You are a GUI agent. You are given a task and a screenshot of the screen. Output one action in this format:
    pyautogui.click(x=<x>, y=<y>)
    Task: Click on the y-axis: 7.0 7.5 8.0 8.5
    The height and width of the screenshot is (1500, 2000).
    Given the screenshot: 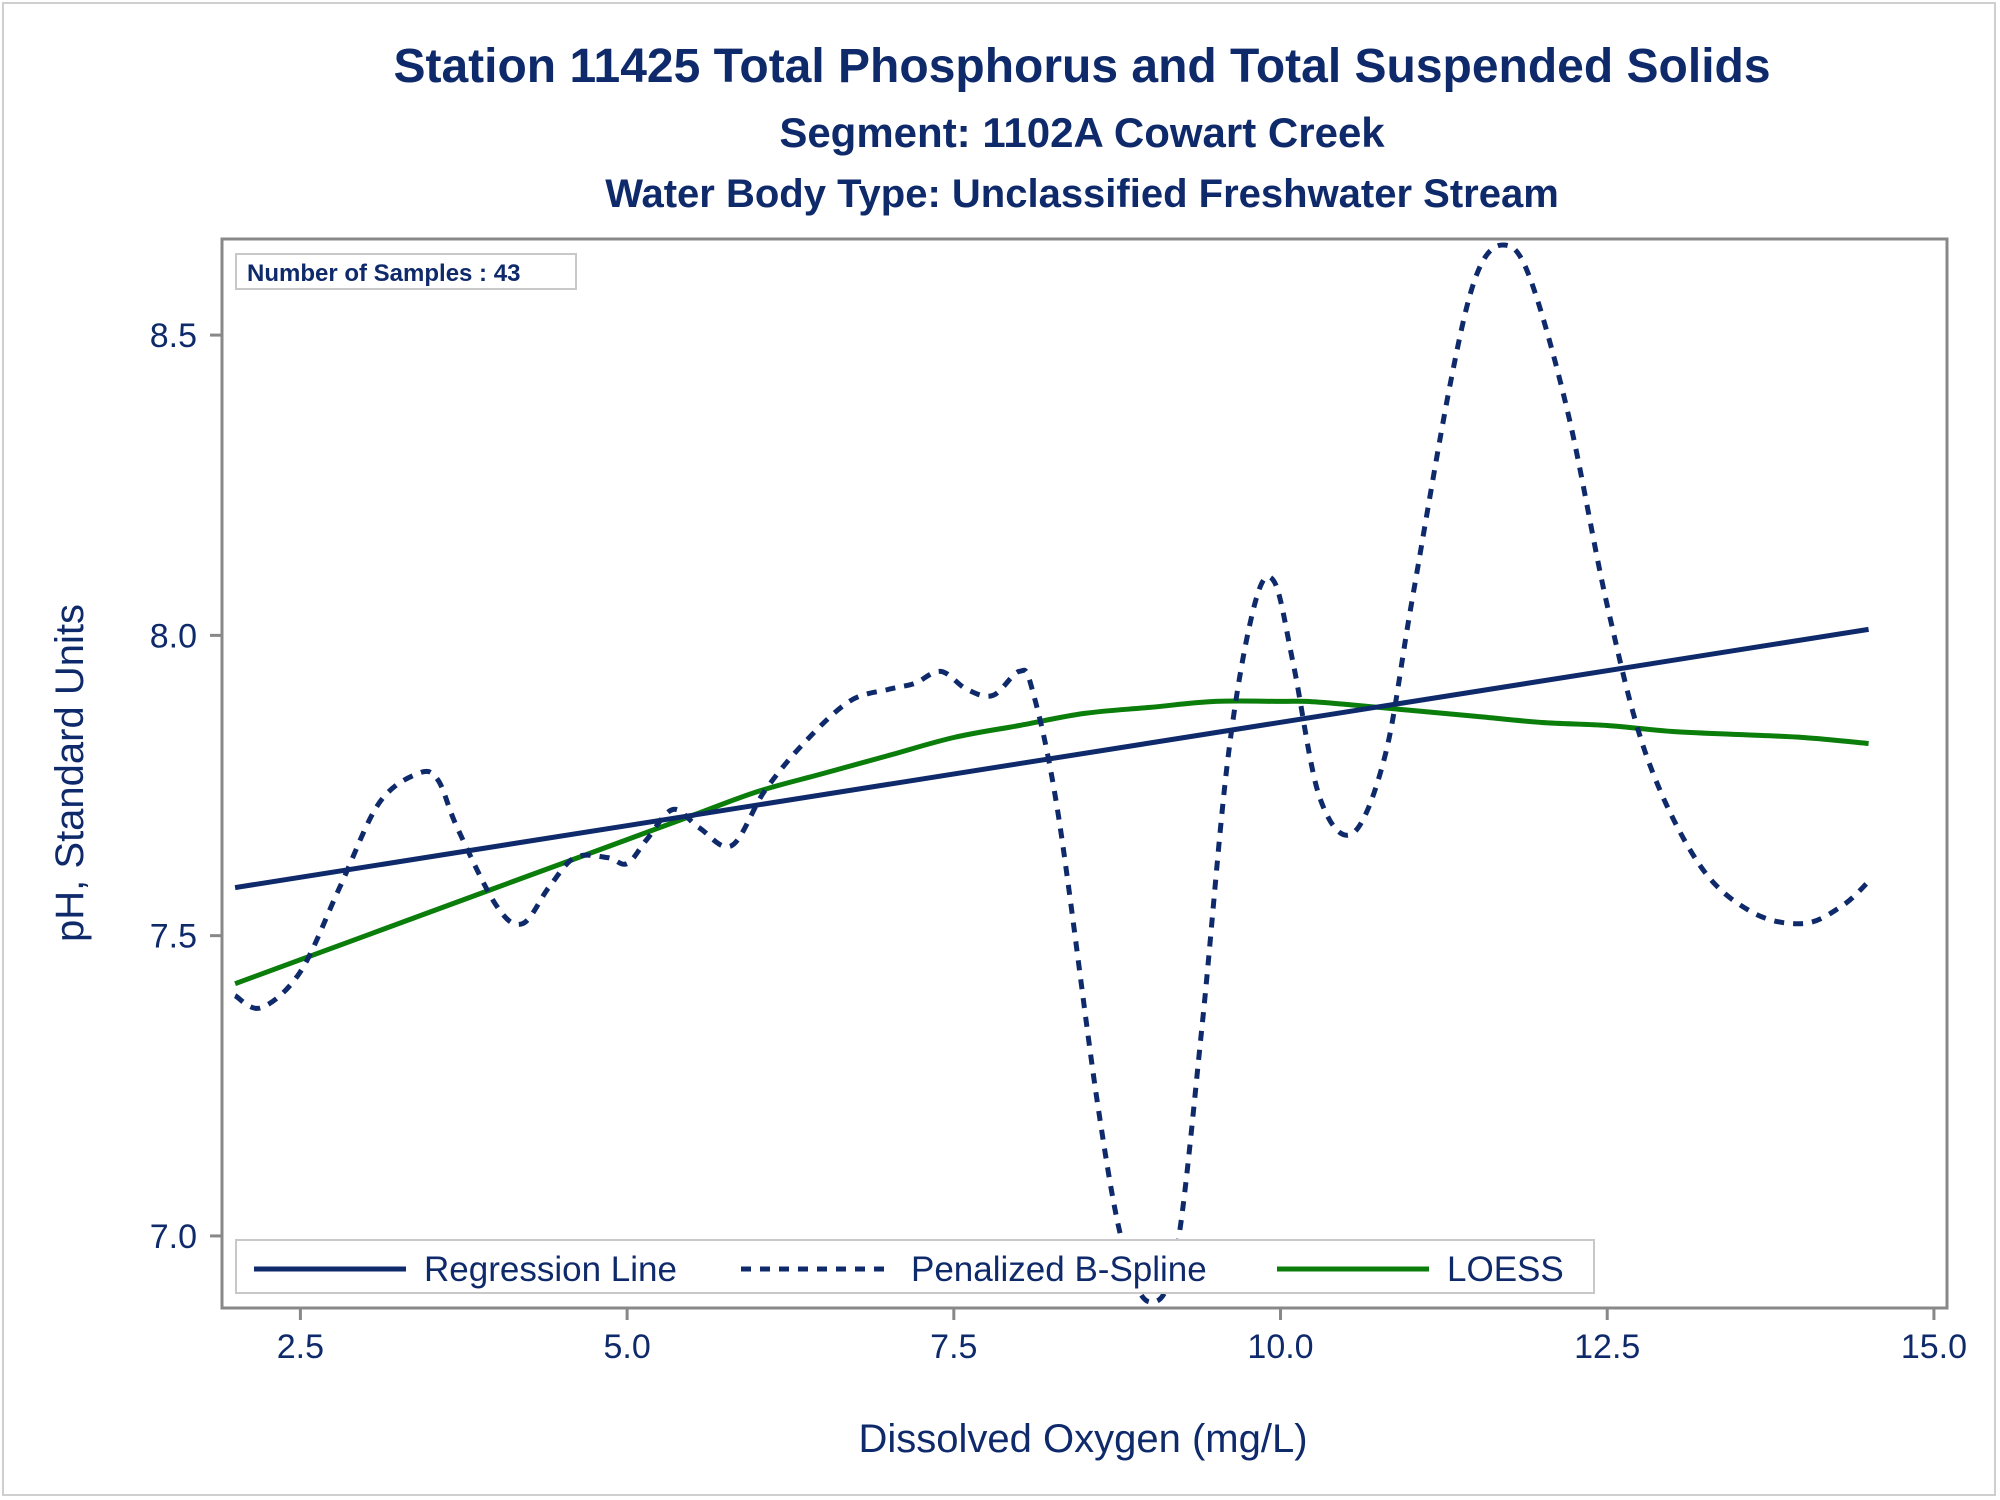 What is the action you would take?
    pyautogui.click(x=186, y=786)
    